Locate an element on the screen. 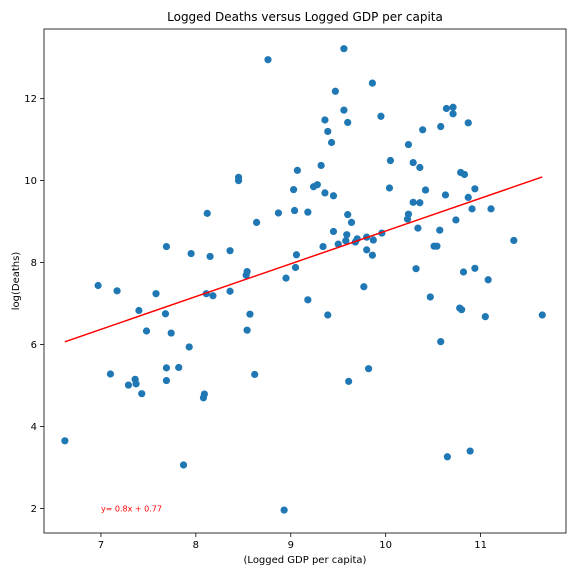 The width and height of the screenshot is (576, 576). y-axis-ticks: 2 4 6 8 10 12 is located at coordinates (34, 304).